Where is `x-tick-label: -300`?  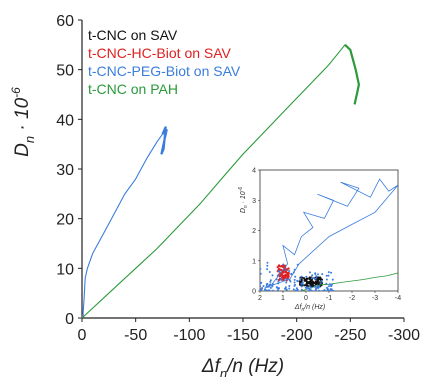
x-tick-label: -300 is located at coordinates (404, 335).